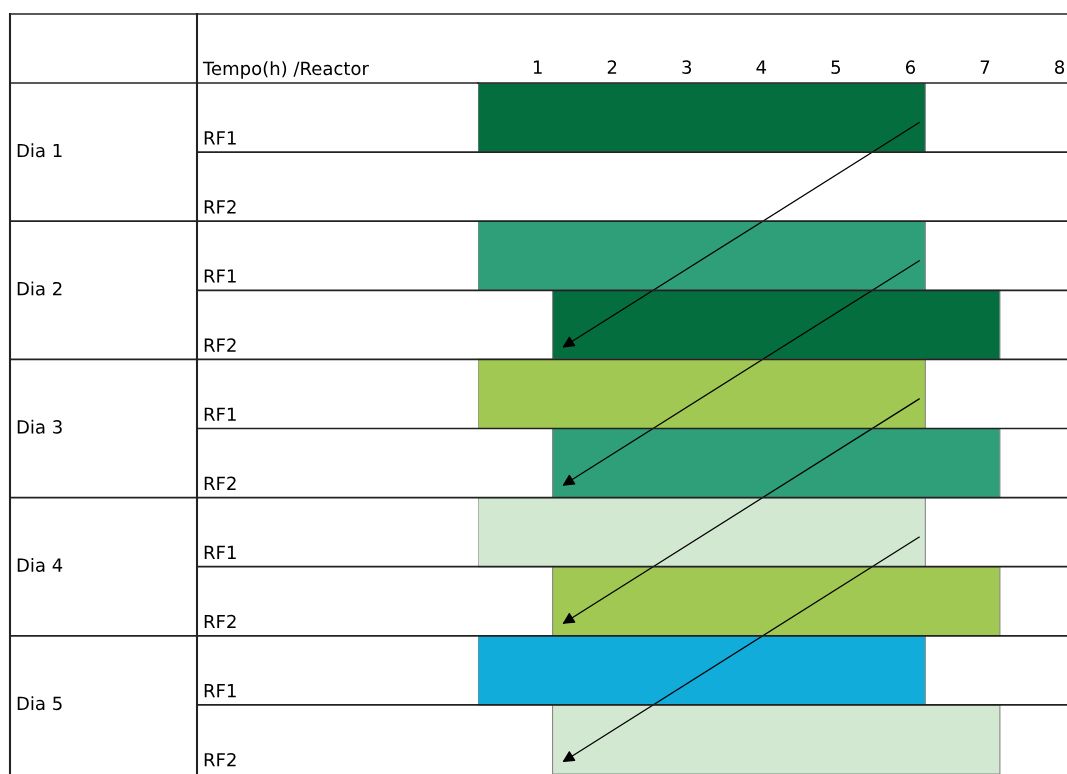 Image resolution: width=1067 pixels, height=774 pixels. I want to click on x2-tick-label: 2, so click(612, 67).